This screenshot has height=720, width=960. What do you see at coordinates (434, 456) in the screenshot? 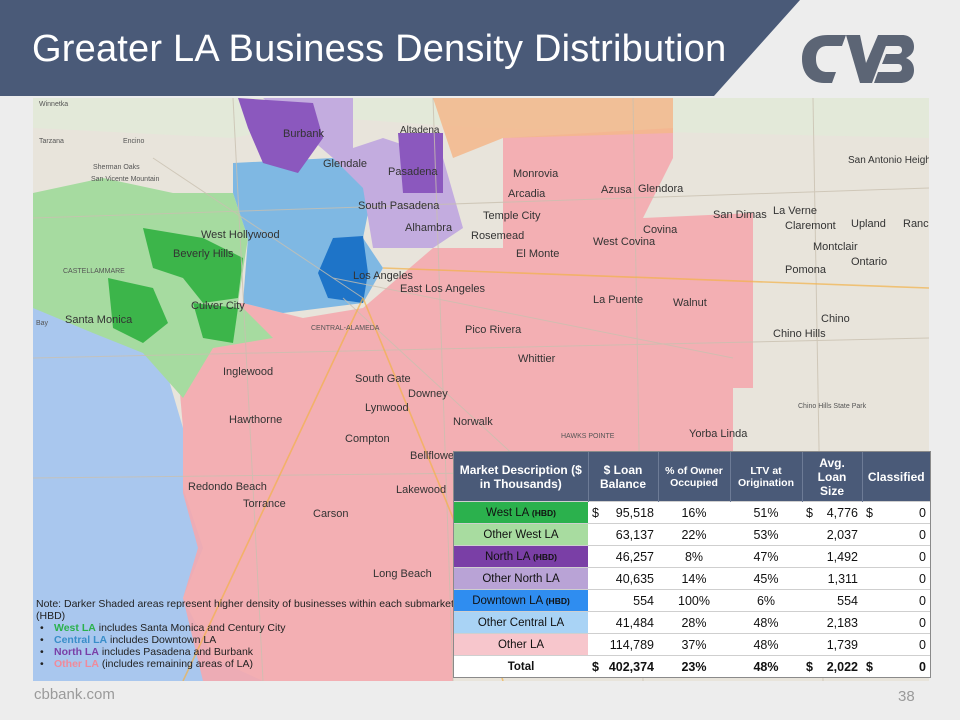
I see `place-bellflower: Bellflower` at bounding box center [434, 456].